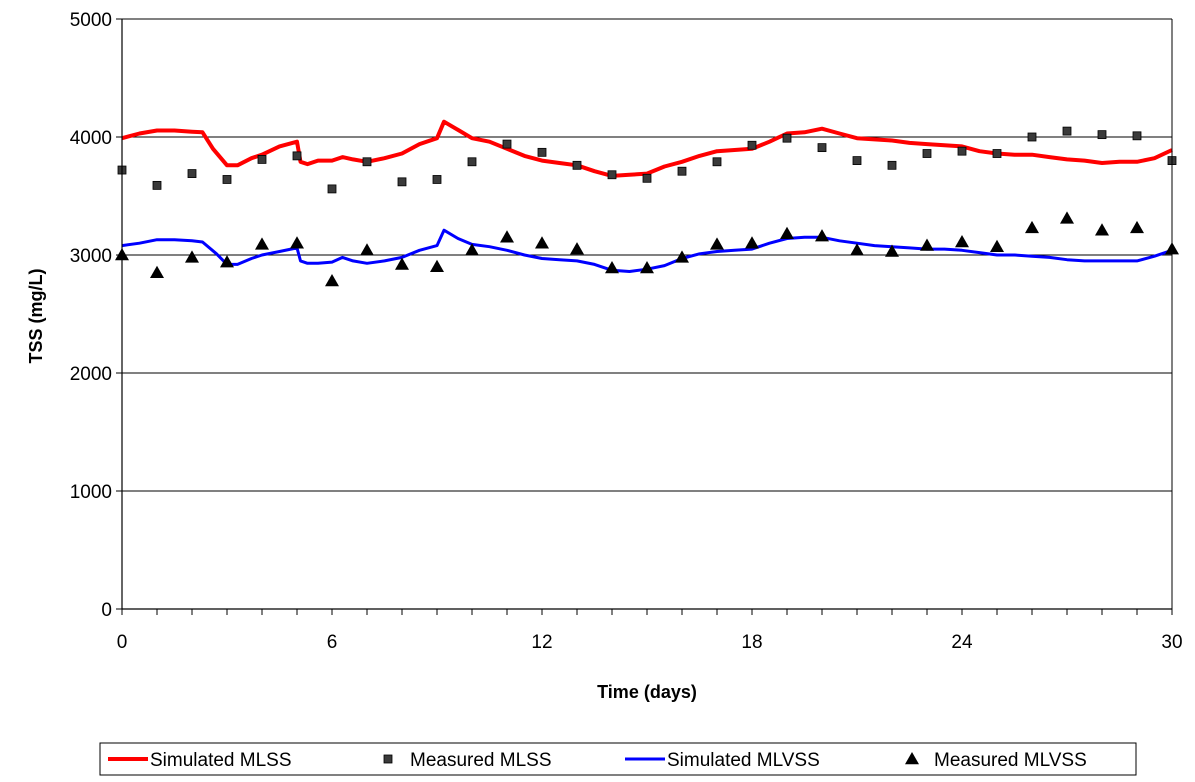  I want to click on x-tick-label-18: 18, so click(751, 642).